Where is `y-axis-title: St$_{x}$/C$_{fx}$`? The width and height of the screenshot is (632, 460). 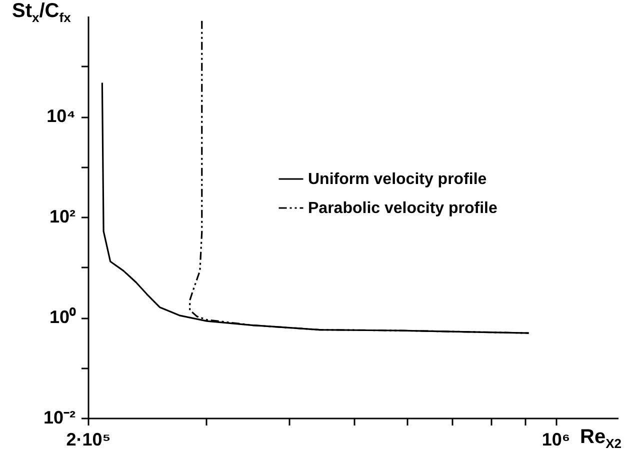
y-axis-title: St$_{x}$/C$_{fx}$ is located at coordinates (41, 12).